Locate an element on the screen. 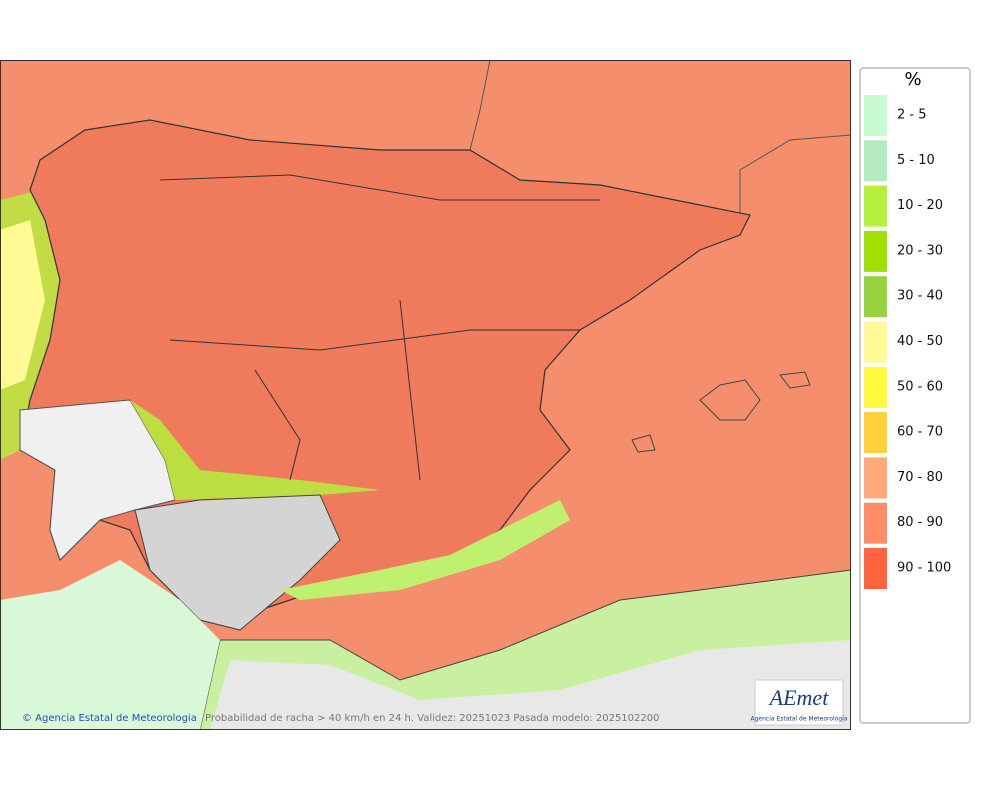  logo-subtitle: Agencia Estatal de Meteorología is located at coordinates (799, 719).